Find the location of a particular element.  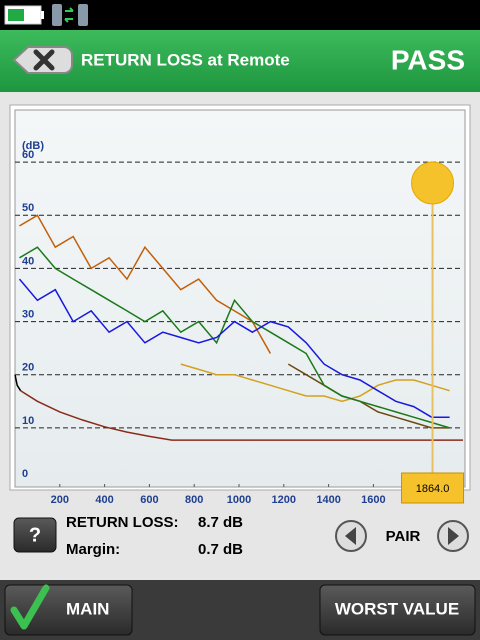

y-tick-label: 20 is located at coordinates (28, 368).